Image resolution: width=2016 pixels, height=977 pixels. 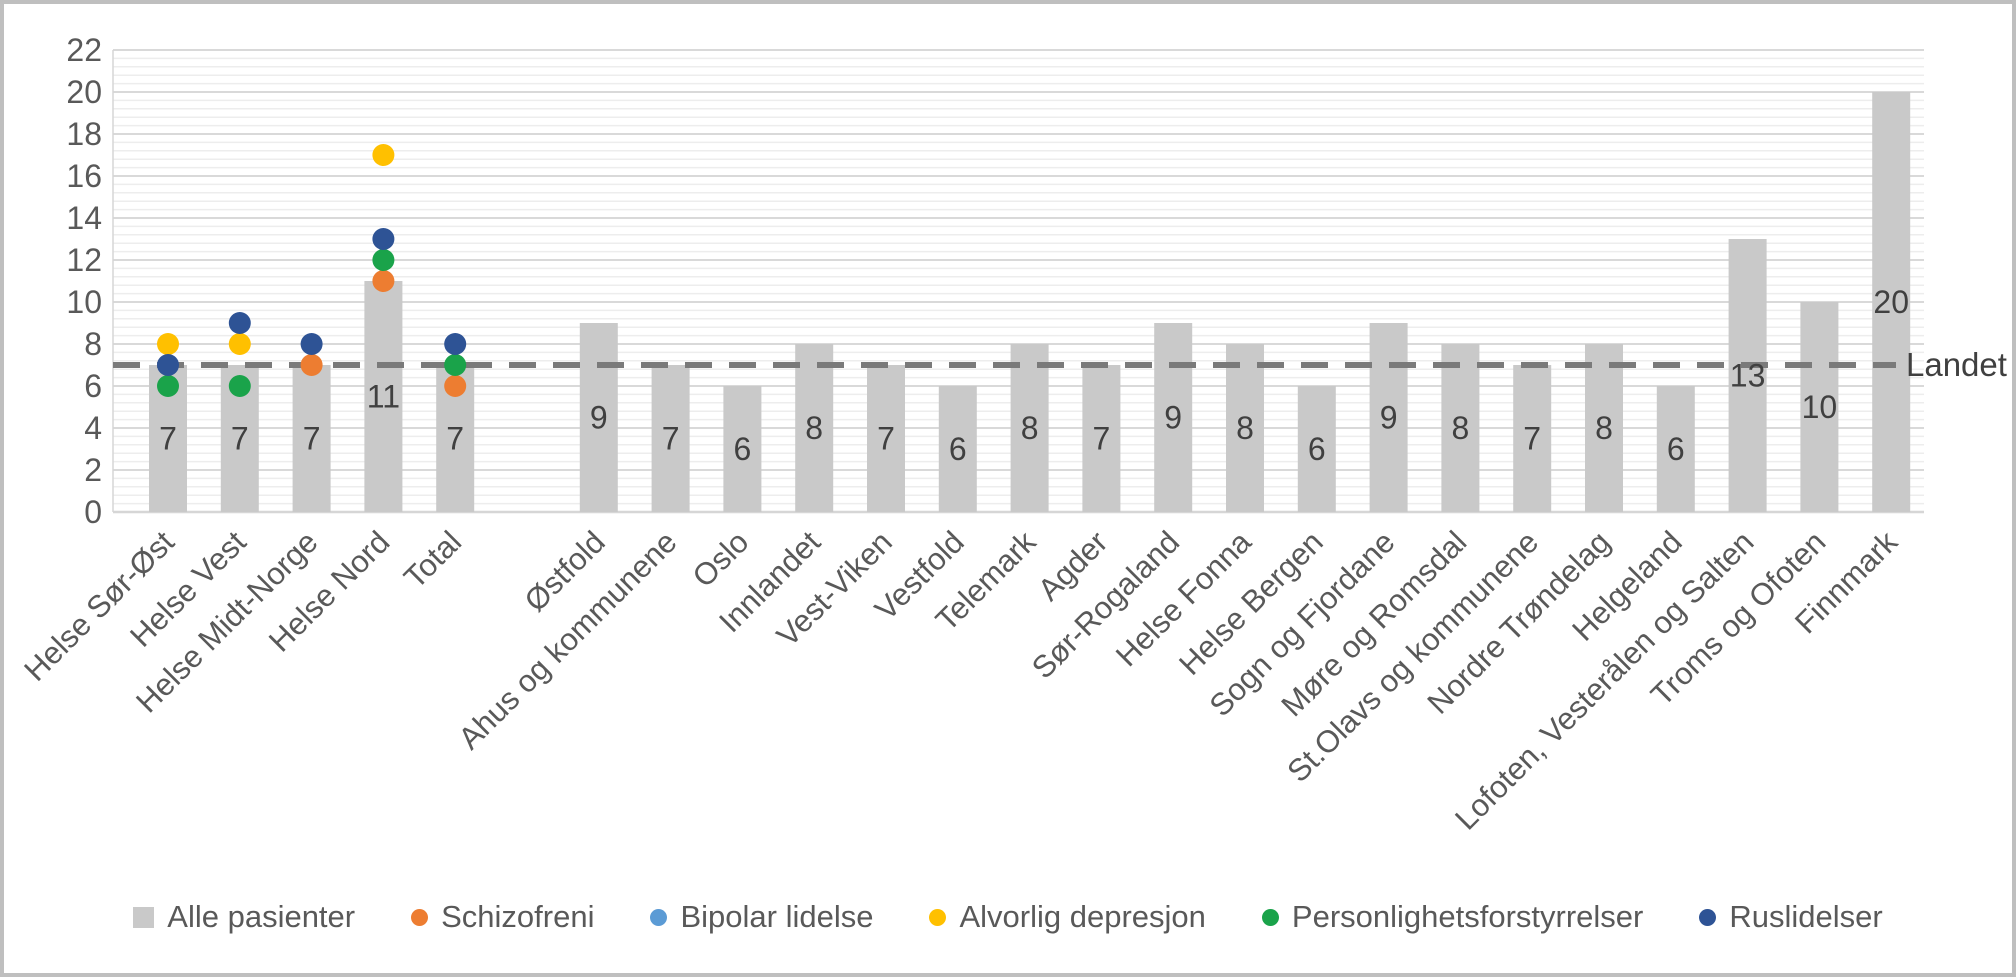 I want to click on y-tick-label: 22, so click(x=84, y=50).